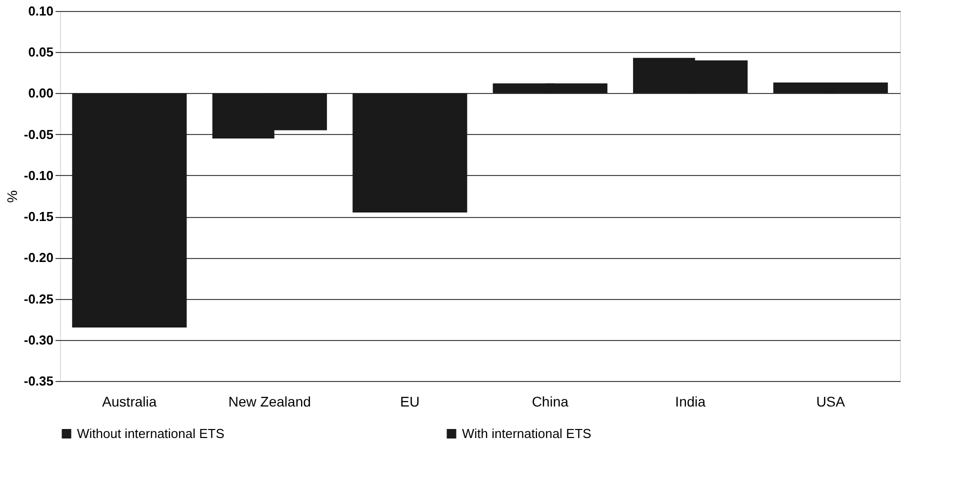  Describe the element at coordinates (690, 402) in the screenshot. I see `x-tick-label: India` at that location.